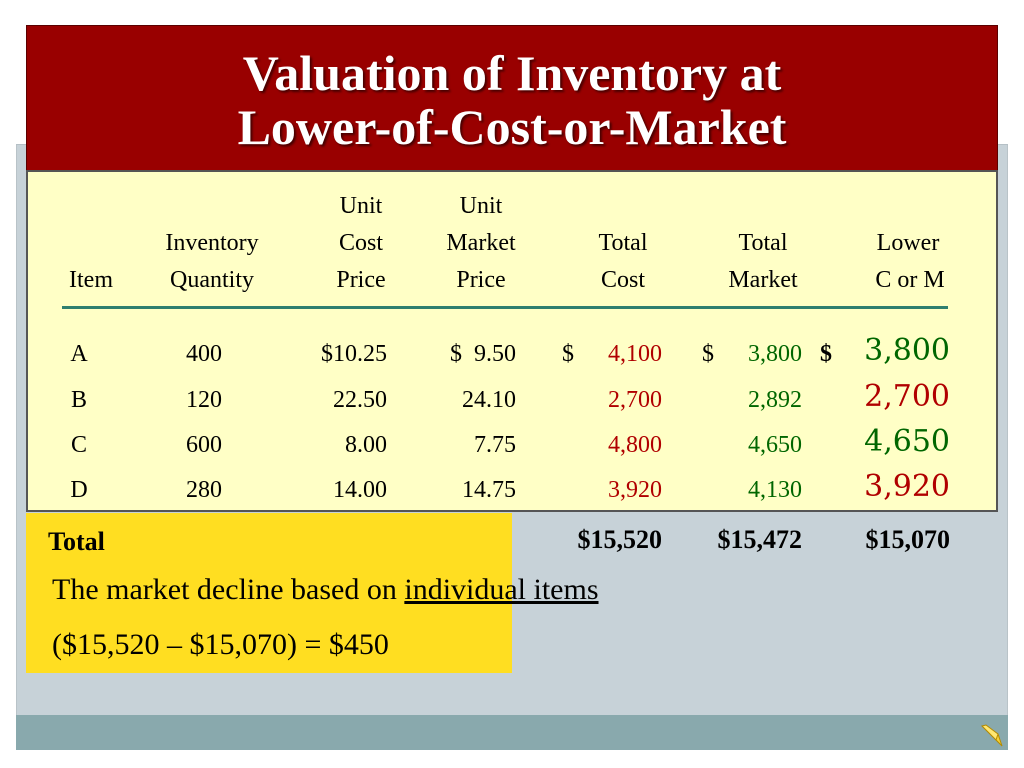 This screenshot has width=1024, height=768. What do you see at coordinates (228, 589) in the screenshot?
I see `note-line-1-text: The market decline based on` at bounding box center [228, 589].